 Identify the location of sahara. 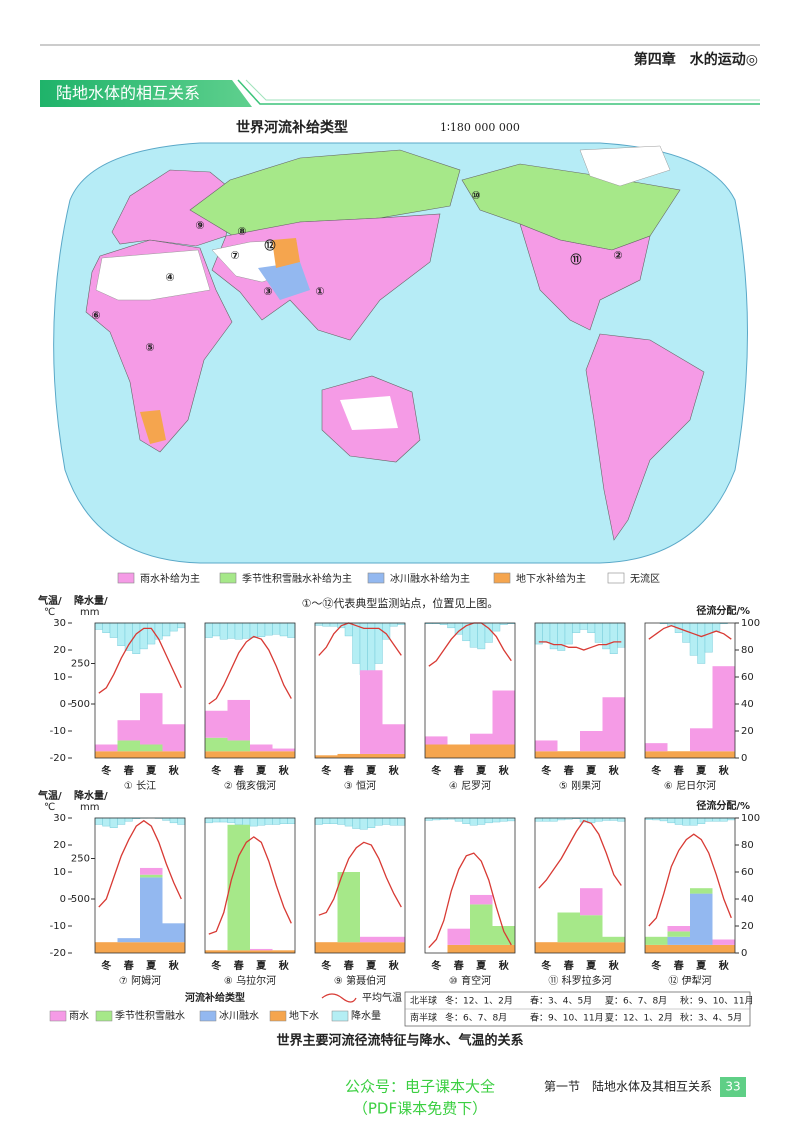
(153, 275).